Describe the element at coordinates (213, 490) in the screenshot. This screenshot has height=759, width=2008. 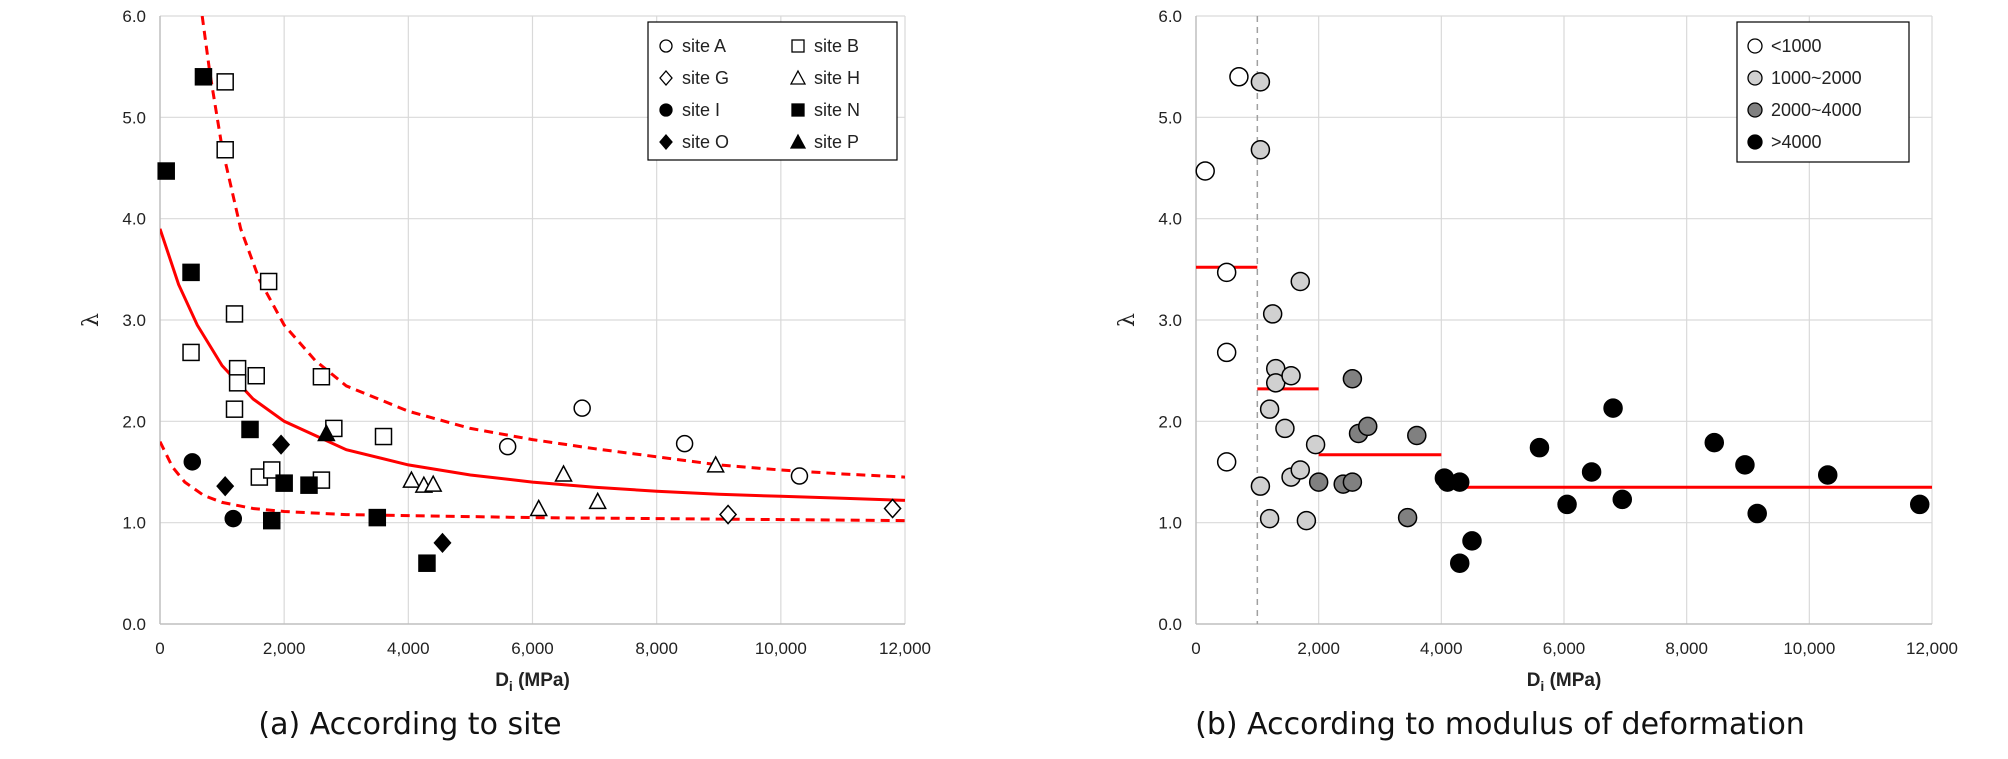
I see `series-site-i` at that location.